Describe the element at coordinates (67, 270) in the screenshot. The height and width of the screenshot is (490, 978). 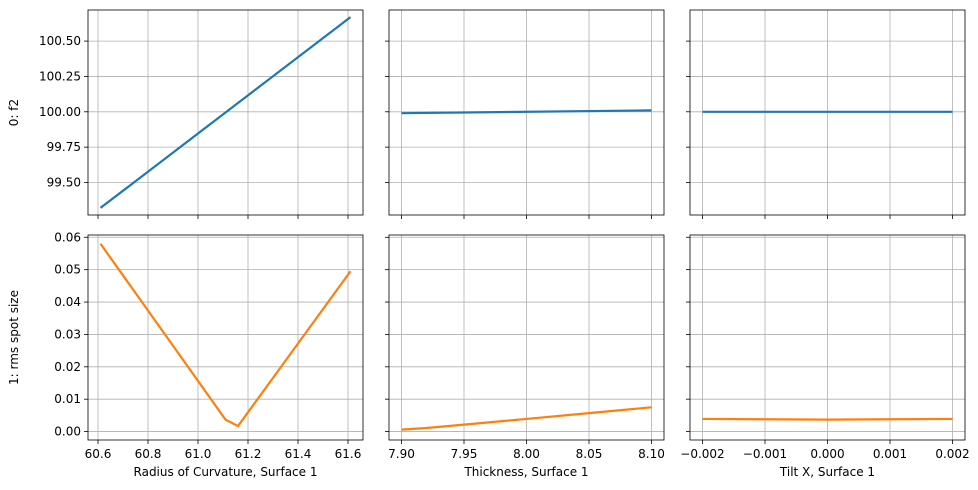
I see `y-tick-label: 0.05` at that location.